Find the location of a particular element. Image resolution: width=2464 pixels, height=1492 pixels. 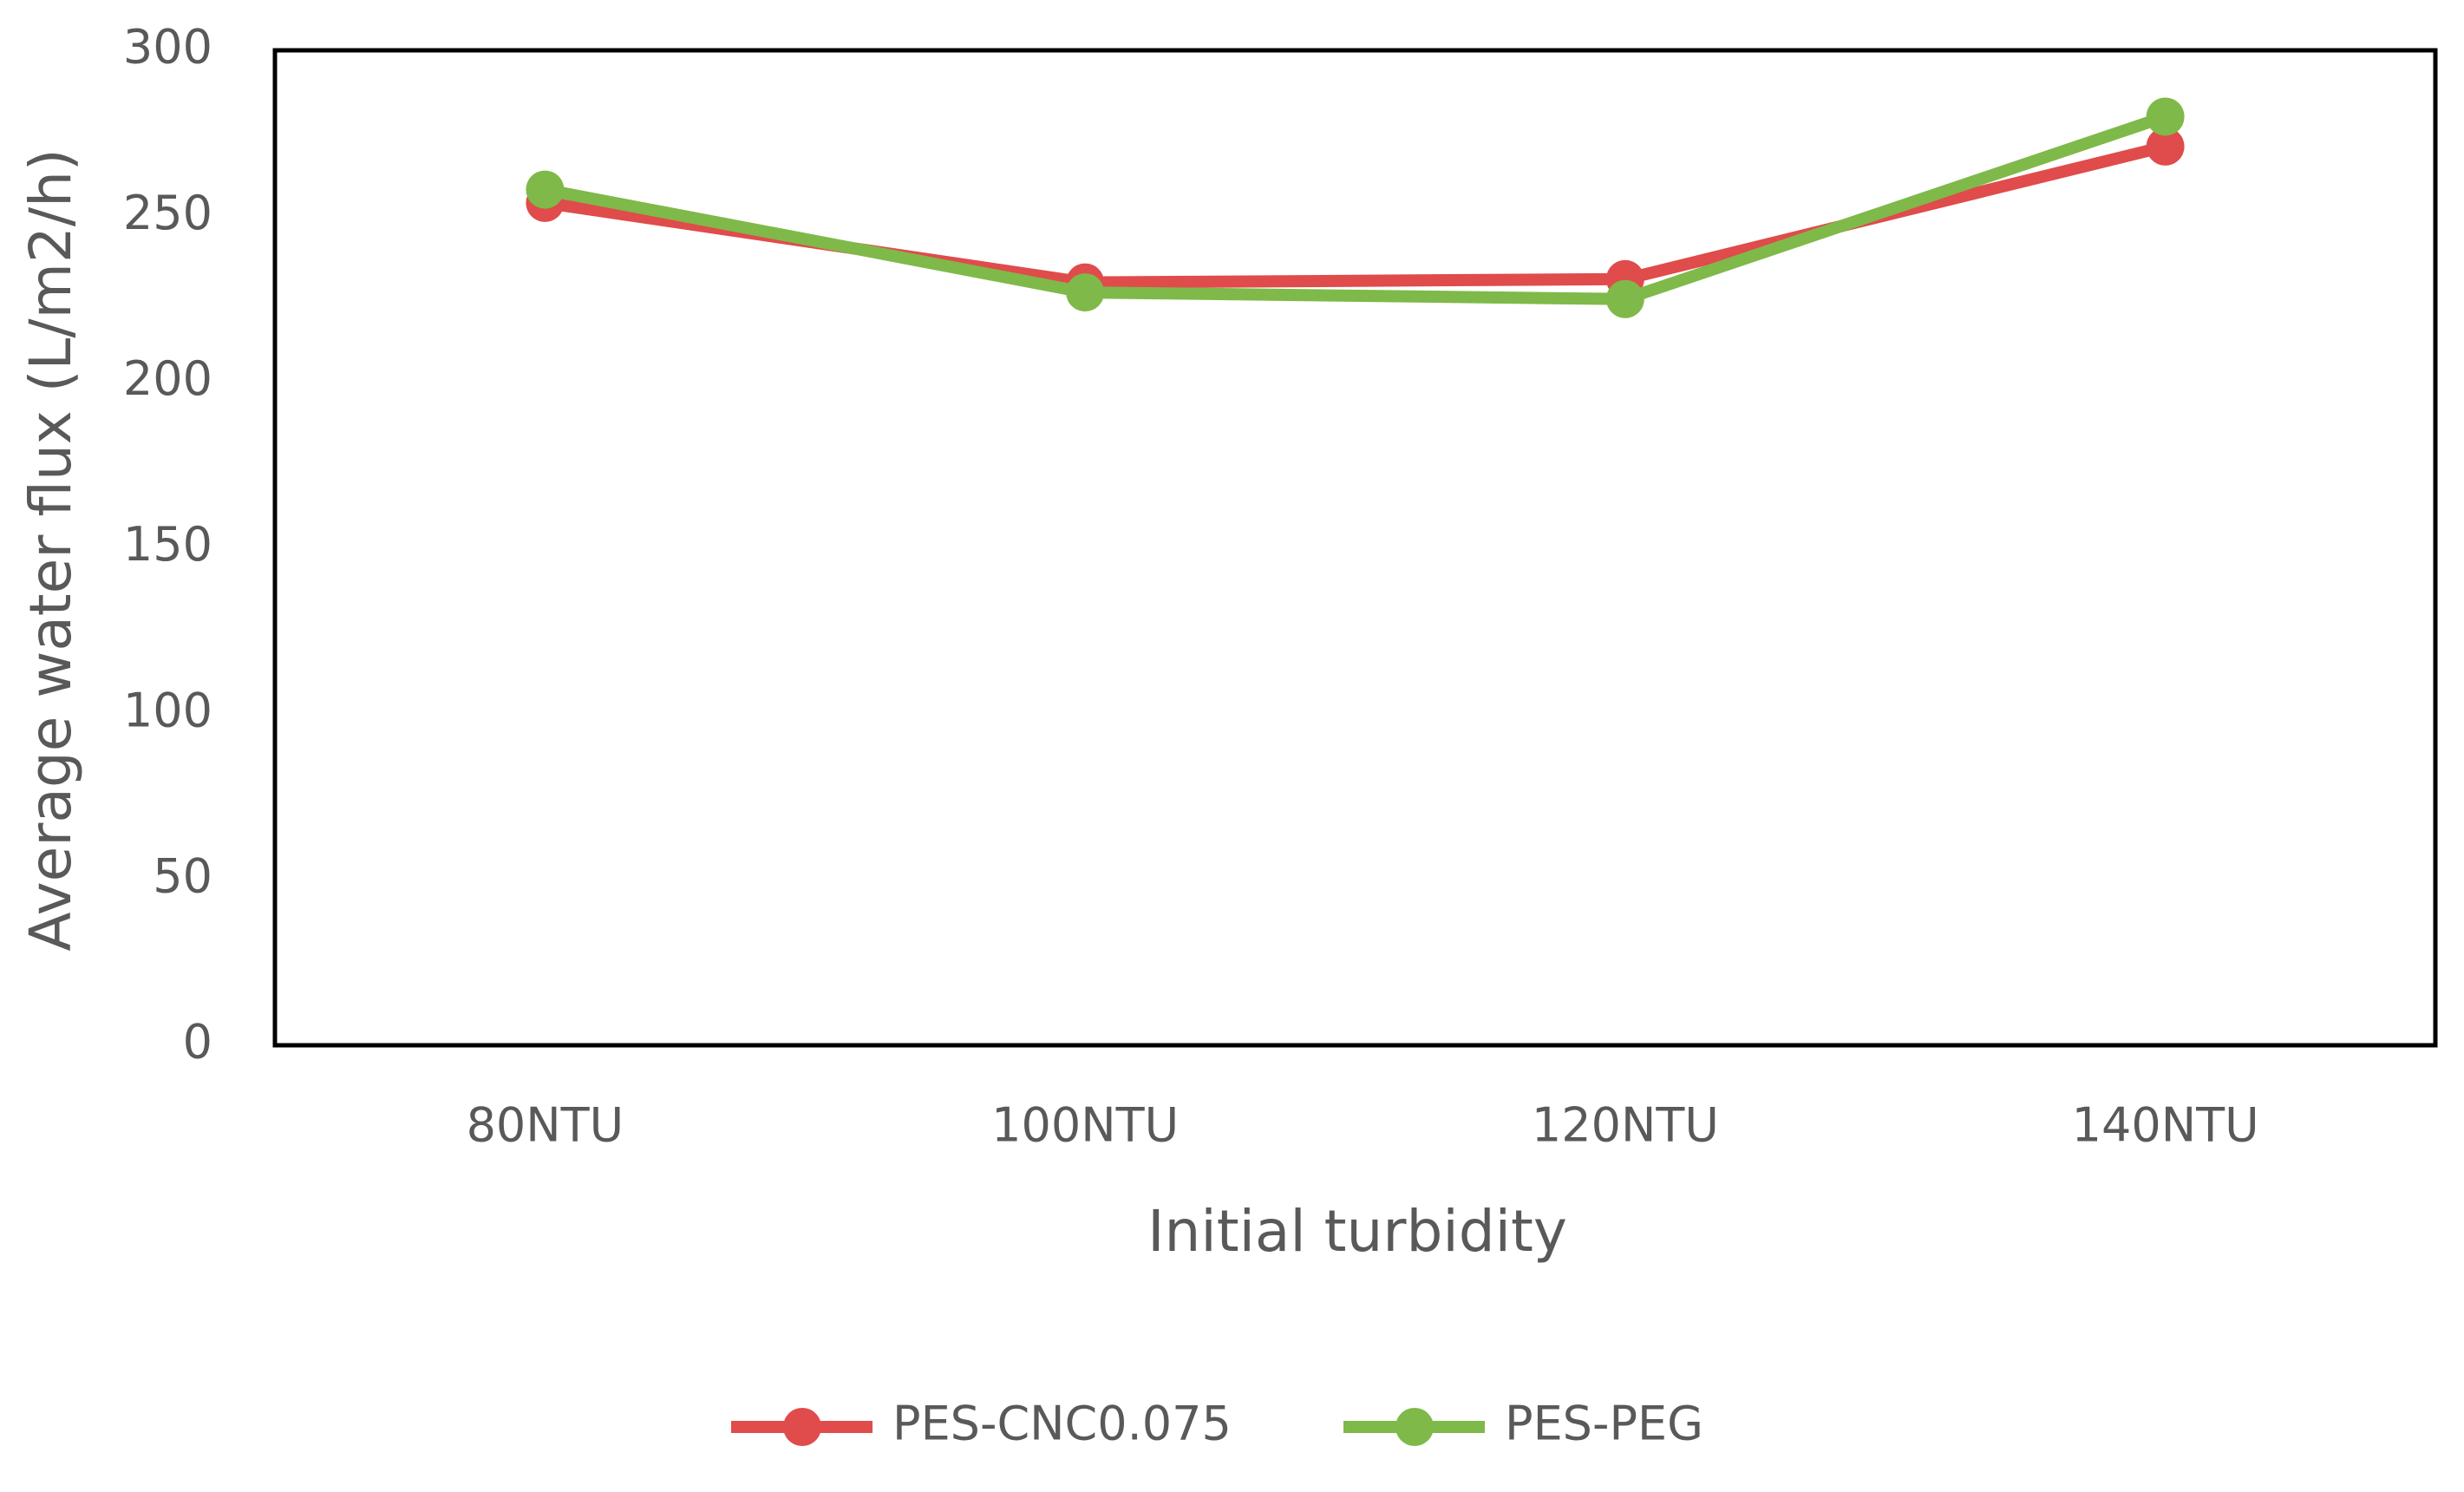

y-tick-label: 50 is located at coordinates (182, 876).